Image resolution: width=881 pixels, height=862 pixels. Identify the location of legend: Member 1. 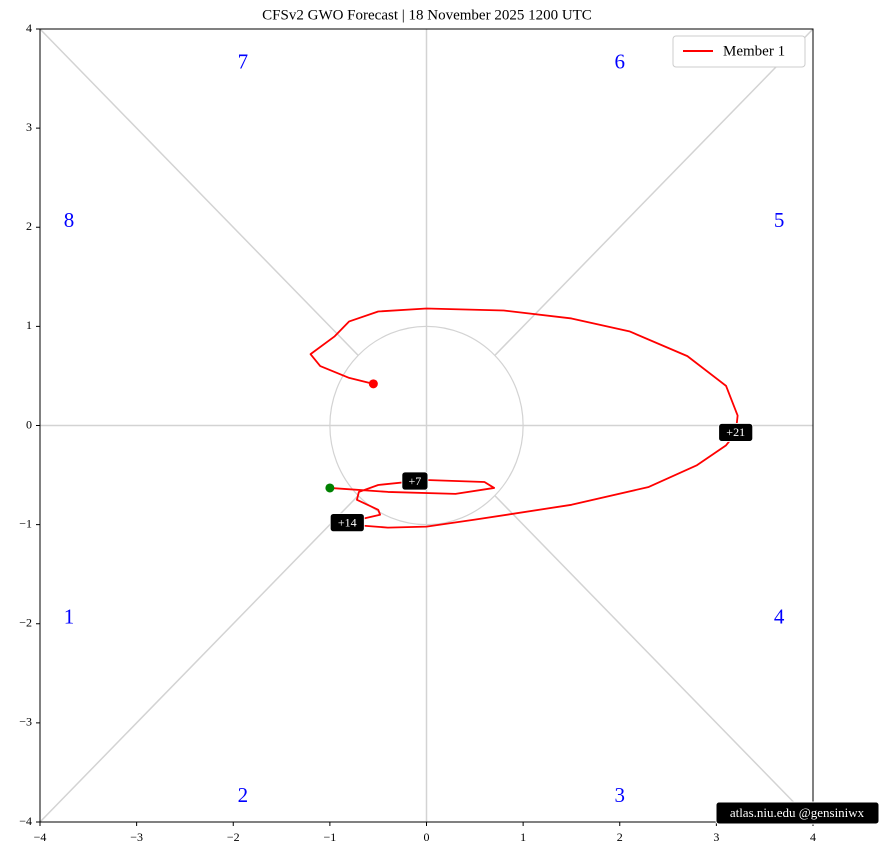
(739, 51).